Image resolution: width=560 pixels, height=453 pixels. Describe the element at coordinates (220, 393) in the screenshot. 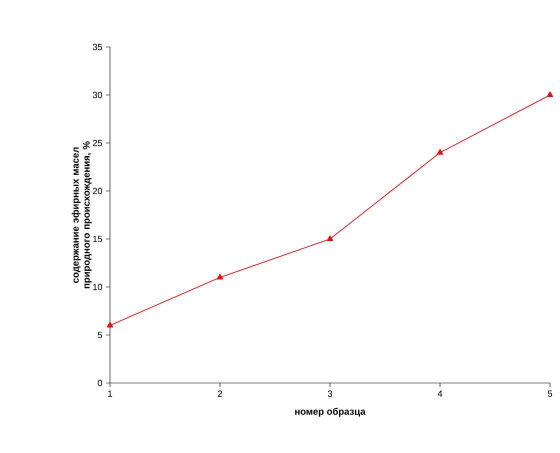

I see `x-tick-label: 2` at that location.